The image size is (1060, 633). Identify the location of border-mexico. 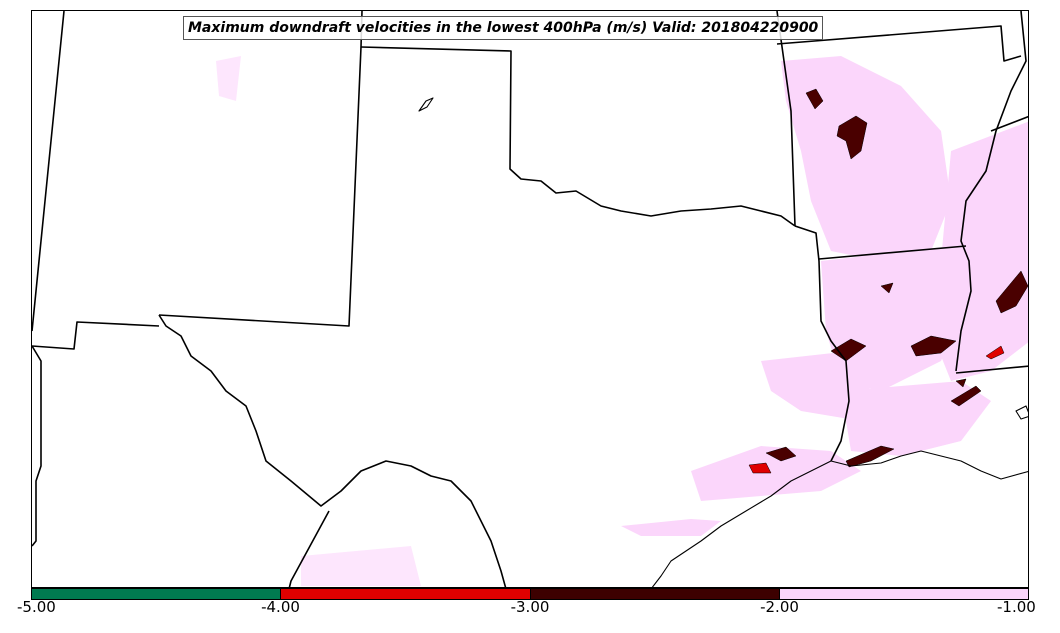
(309, 548).